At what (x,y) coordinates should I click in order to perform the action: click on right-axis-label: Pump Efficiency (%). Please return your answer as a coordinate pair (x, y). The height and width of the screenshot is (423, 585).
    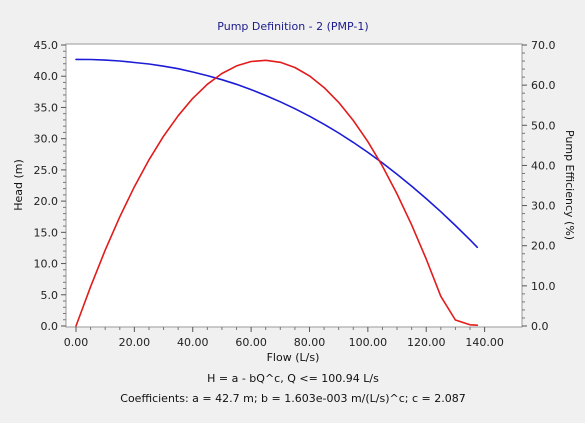
    Looking at the image, I should click on (569, 185).